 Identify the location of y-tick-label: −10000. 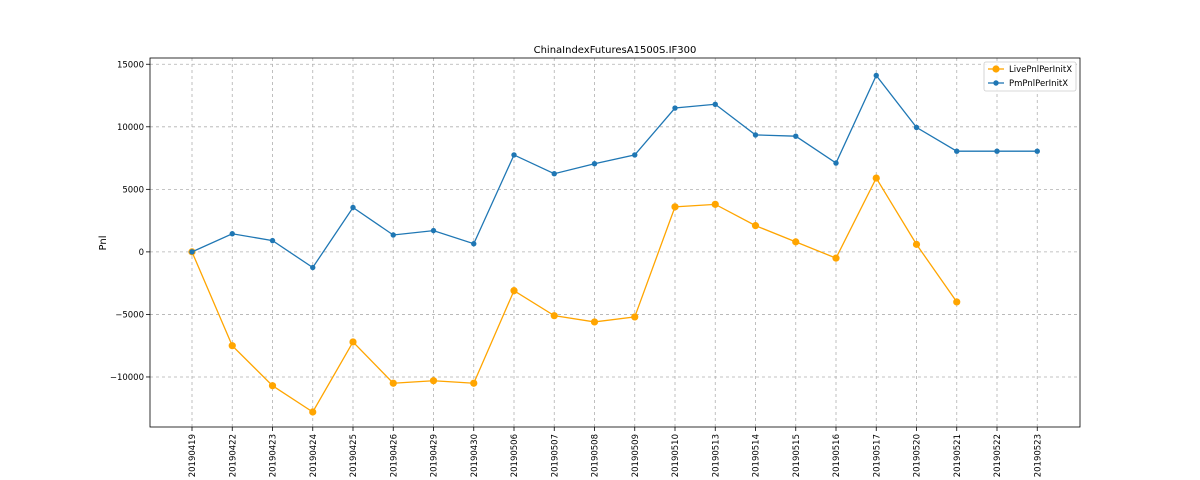
(127, 378).